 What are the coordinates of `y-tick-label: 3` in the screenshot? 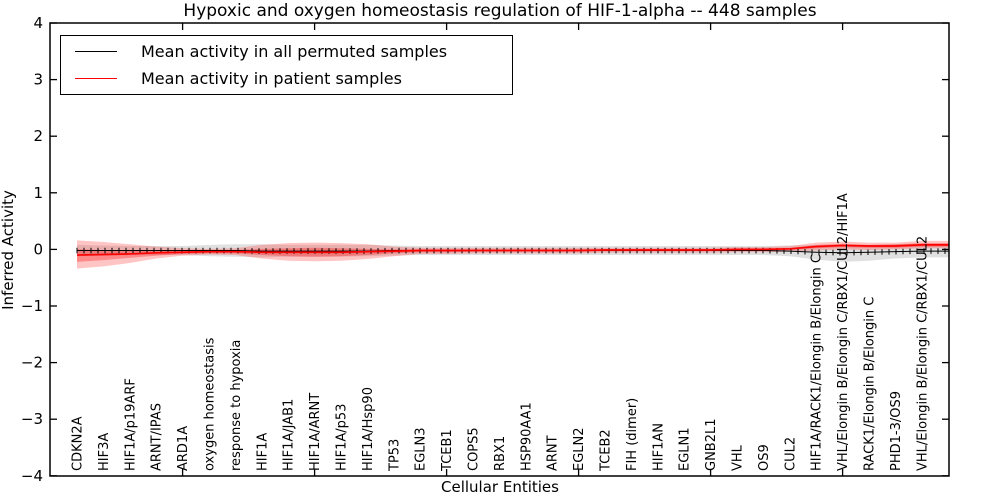 It's located at (38, 80).